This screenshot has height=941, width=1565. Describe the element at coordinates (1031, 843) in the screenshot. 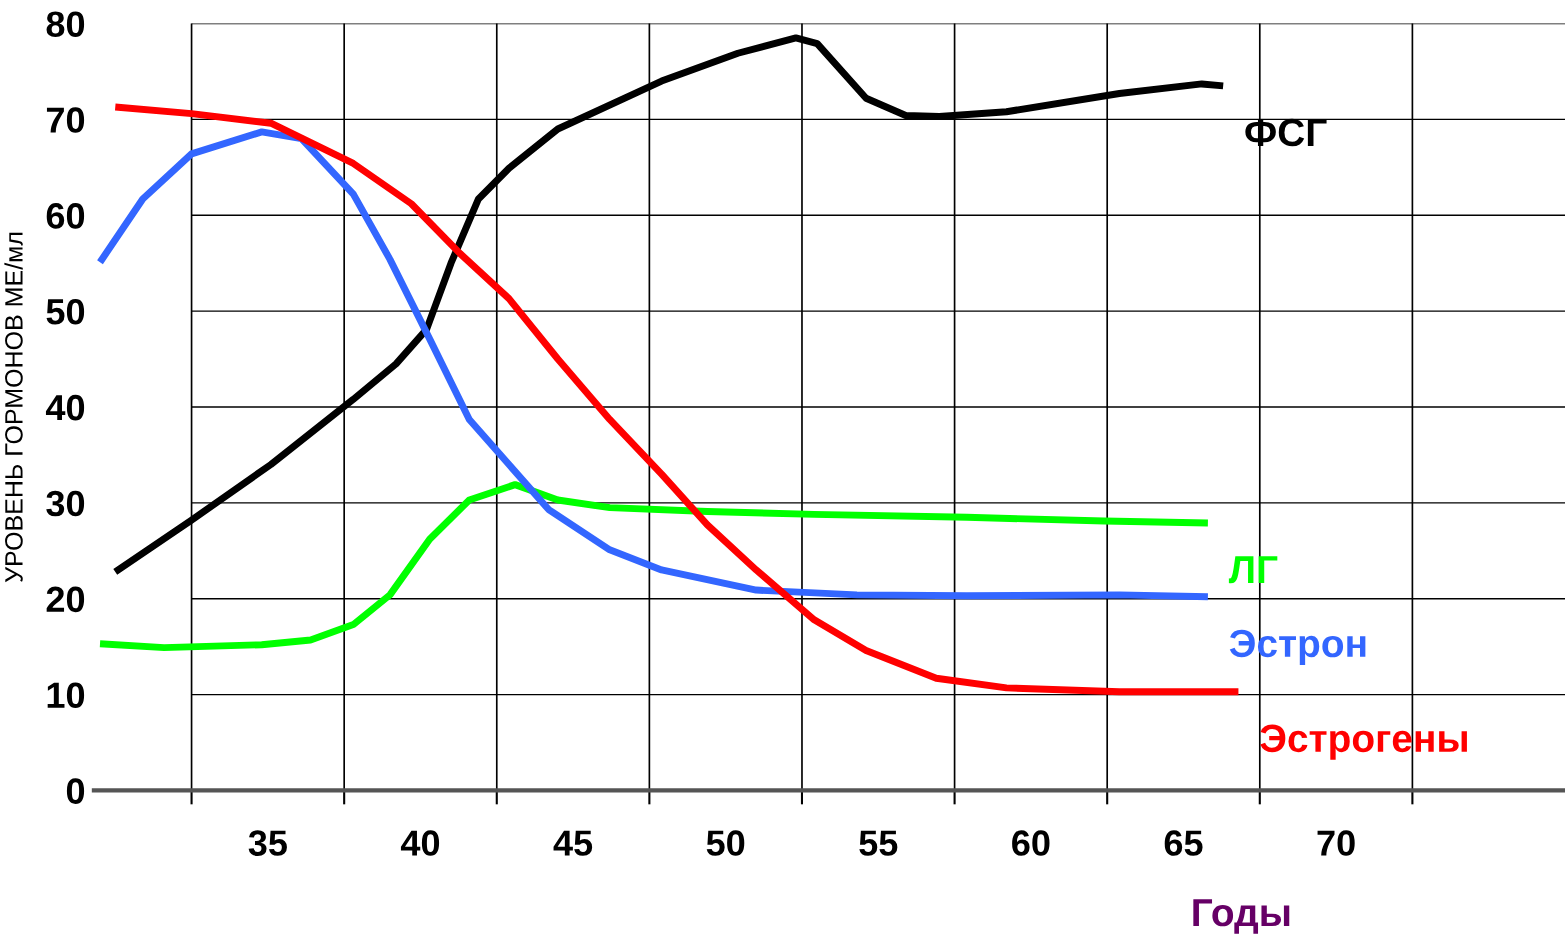

I see `x-tick-label: 60` at that location.